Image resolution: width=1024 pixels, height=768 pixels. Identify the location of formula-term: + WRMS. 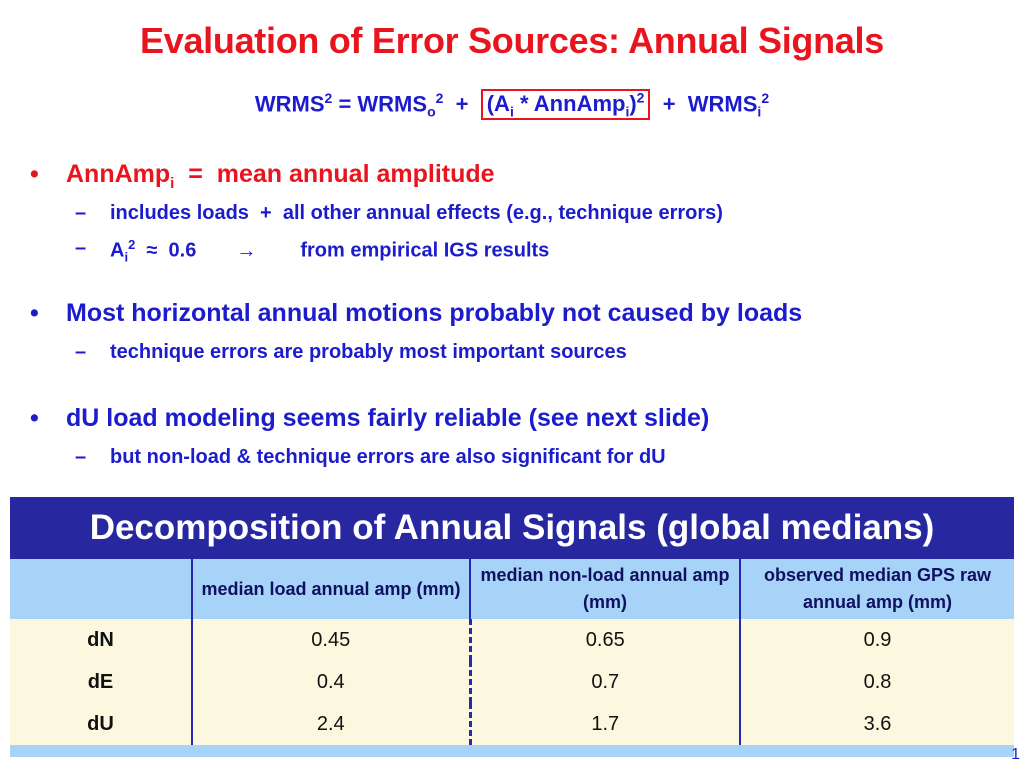
(704, 104).